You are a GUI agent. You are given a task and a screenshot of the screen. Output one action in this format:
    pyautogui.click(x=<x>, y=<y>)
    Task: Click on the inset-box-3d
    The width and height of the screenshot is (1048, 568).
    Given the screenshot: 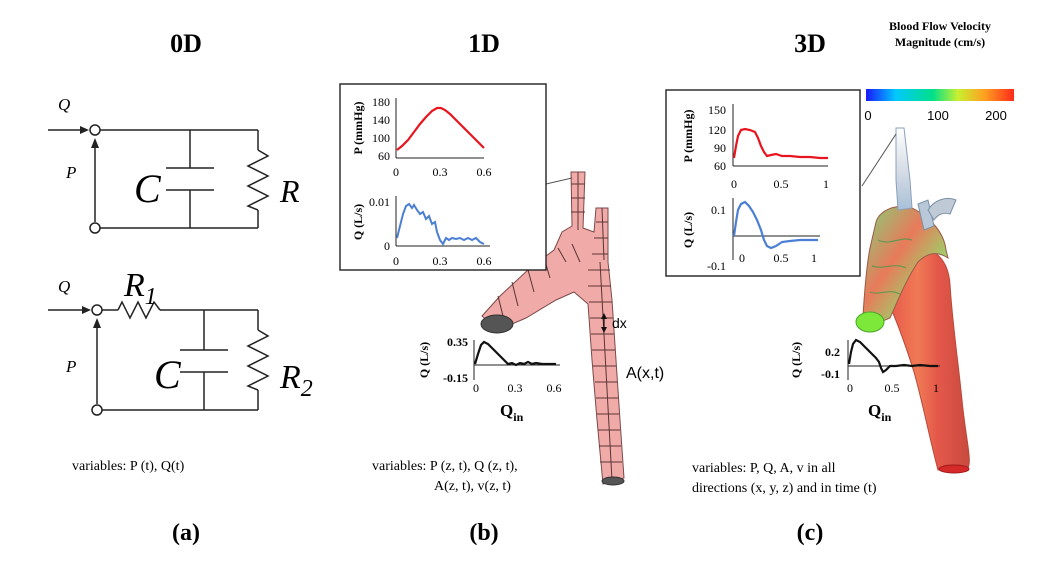 What is the action you would take?
    pyautogui.click(x=763, y=183)
    